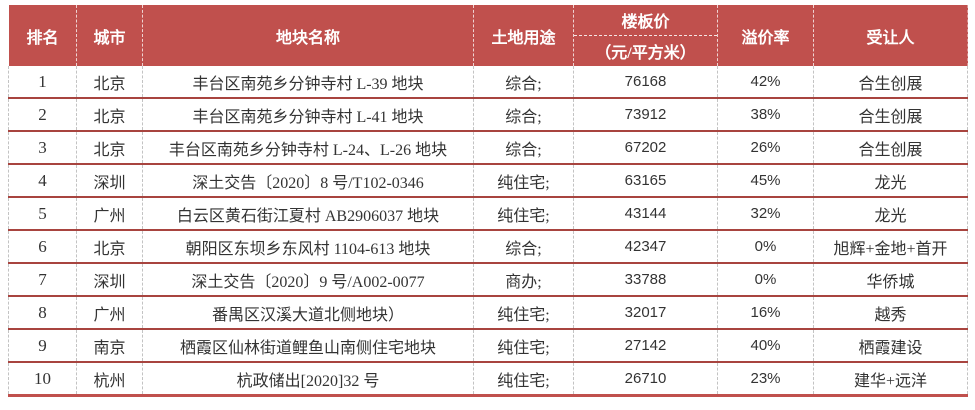  What do you see at coordinates (890, 379) in the screenshot?
I see `buyer-cell: 建华+远洋` at bounding box center [890, 379].